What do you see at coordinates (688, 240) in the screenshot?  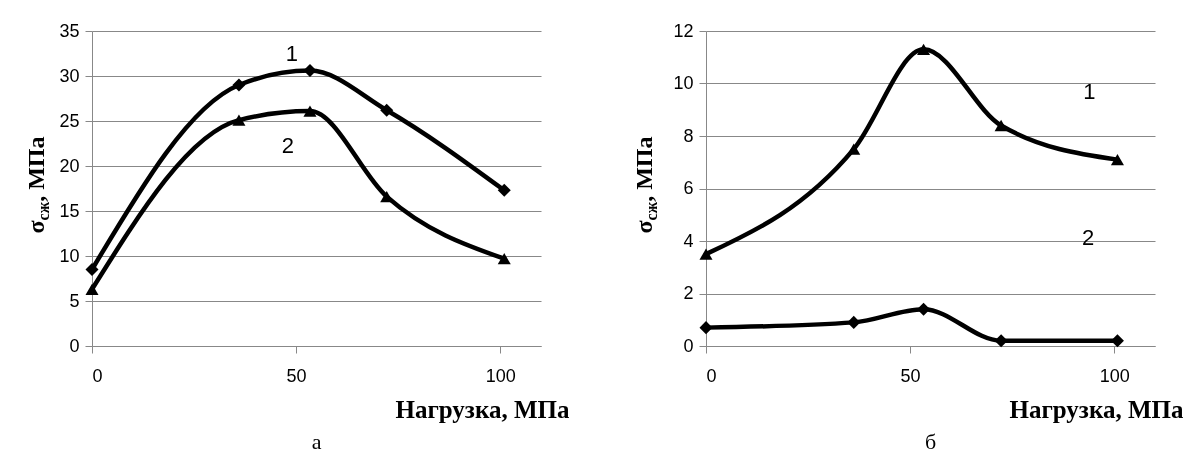 I see `y-tick-label: 4` at bounding box center [688, 240].